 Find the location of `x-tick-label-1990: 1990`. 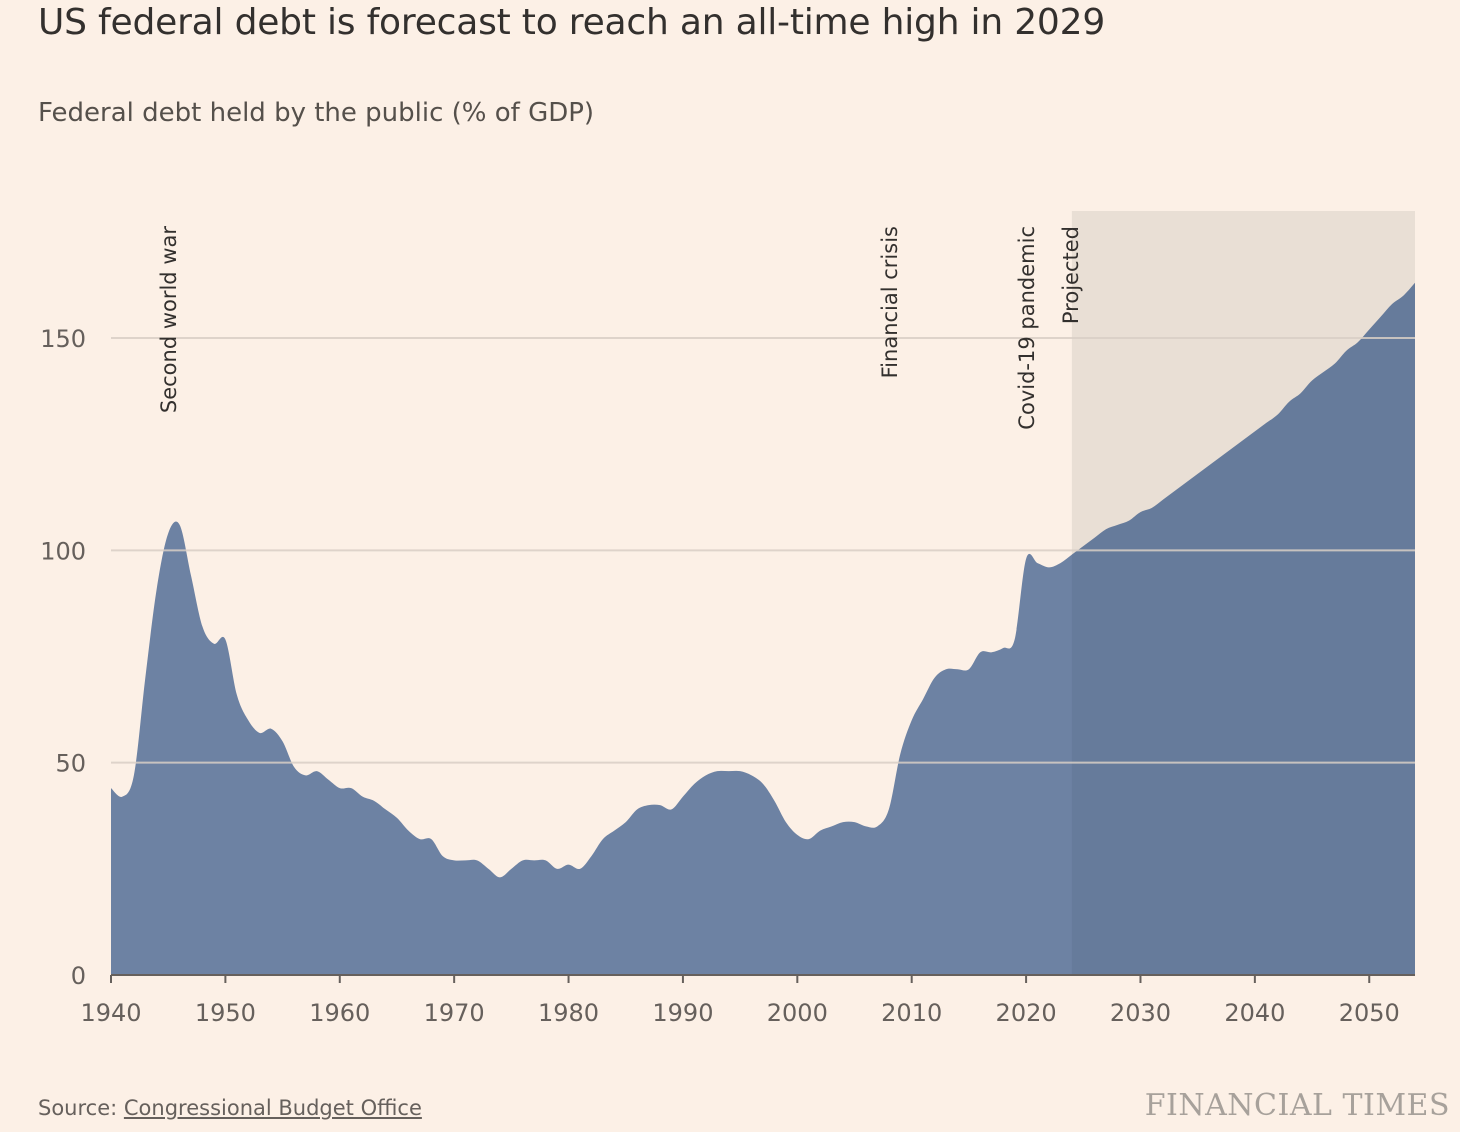

x-tick-label-1990: 1990 is located at coordinates (682, 1013).